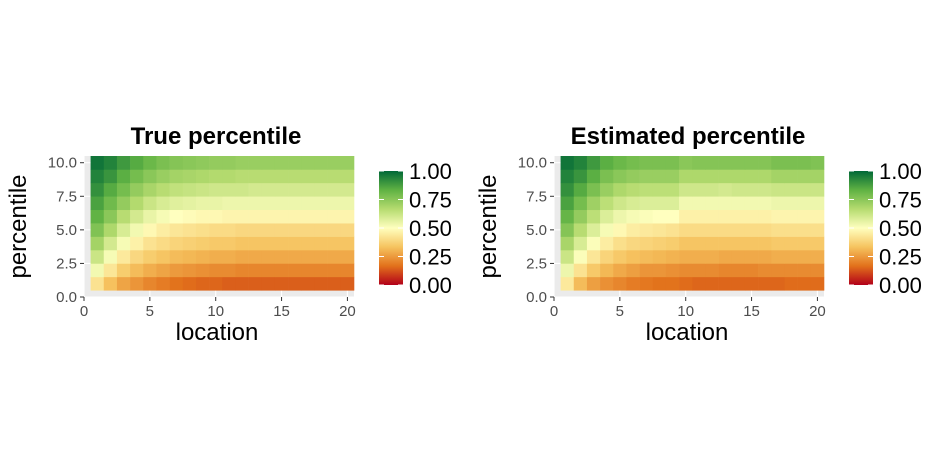 This screenshot has height=470, width=940. Describe the element at coordinates (620, 311) in the screenshot. I see `x-tick-label: 5` at that location.